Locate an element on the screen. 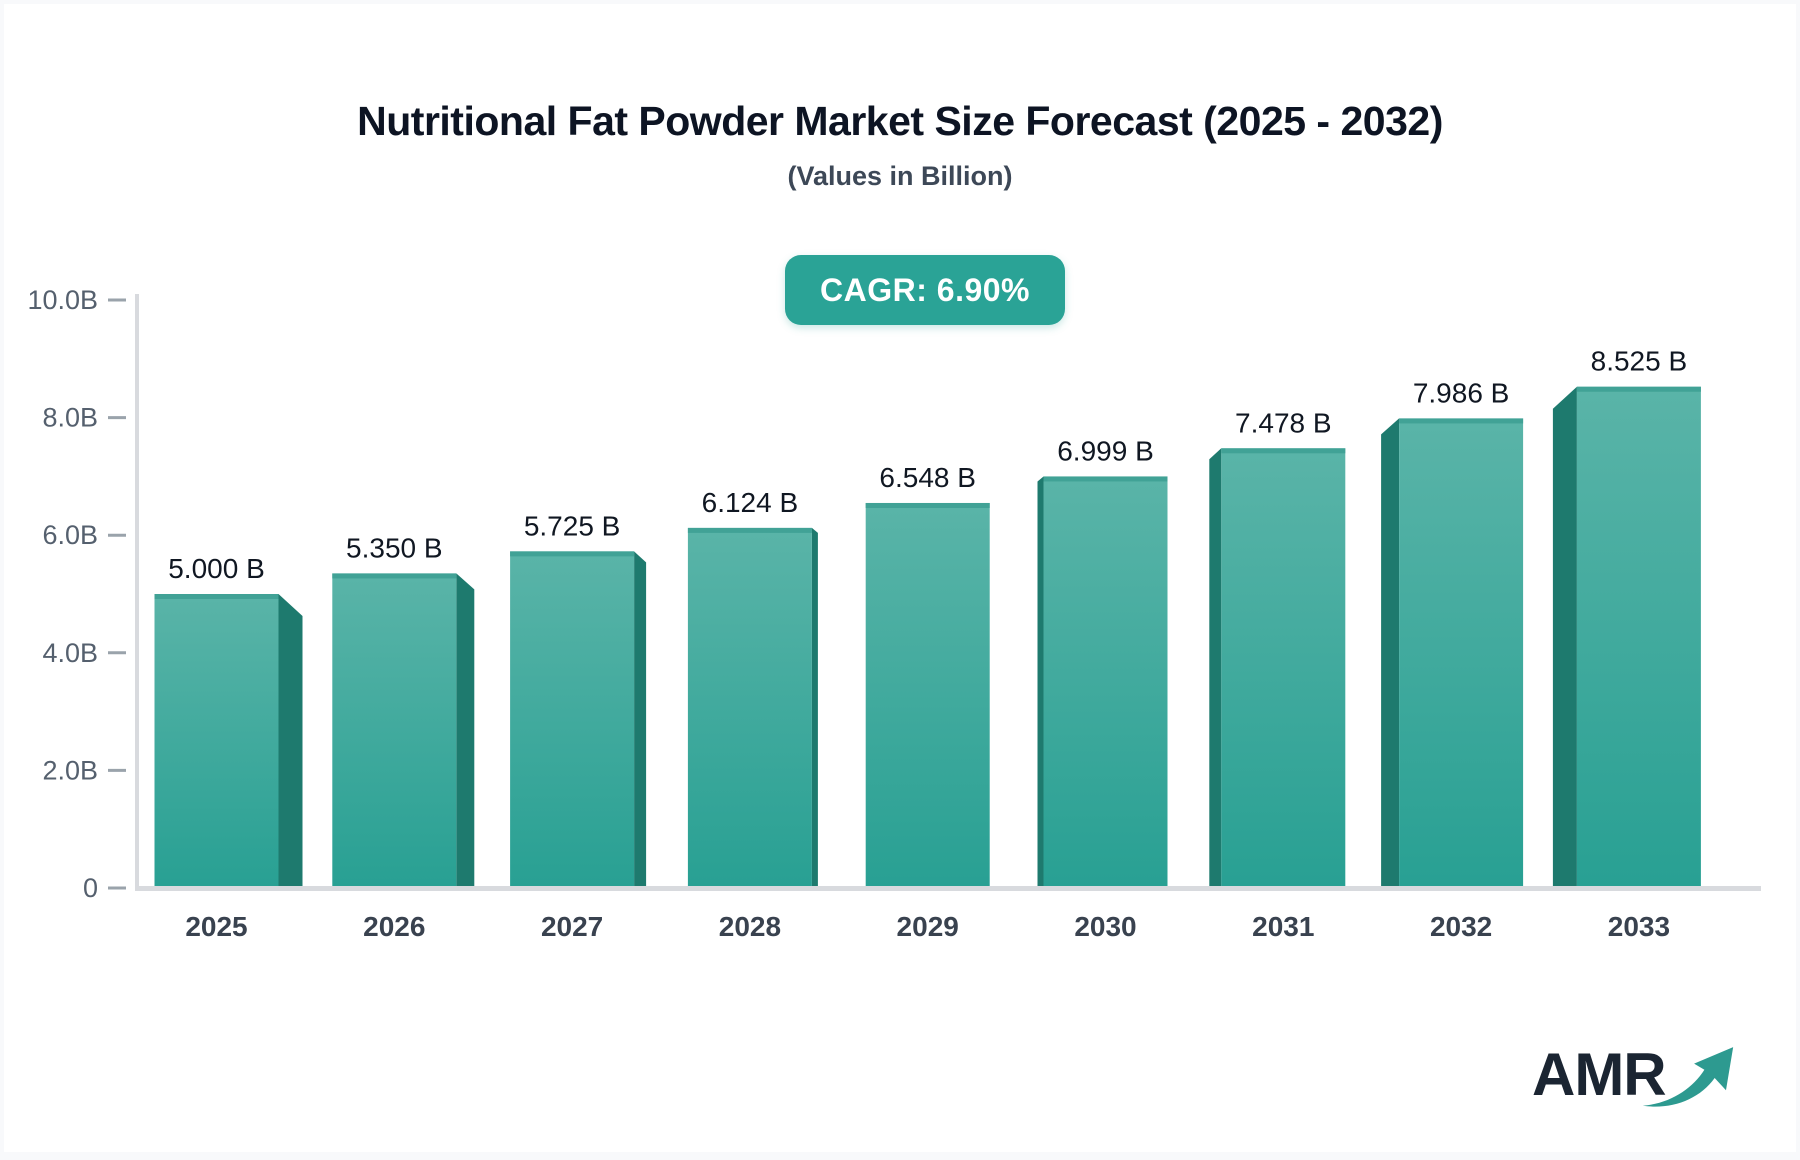 Image resolution: width=1800 pixels, height=1160 pixels. x-tick-label: 2026 is located at coordinates (394, 926).